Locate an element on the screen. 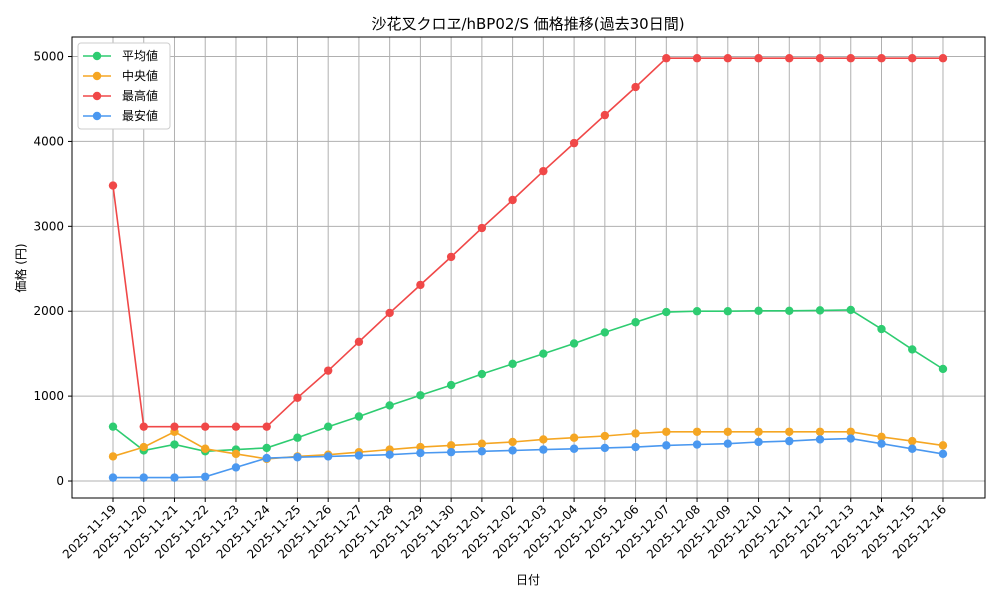  y-tick-label: 1000 is located at coordinates (48, 396).